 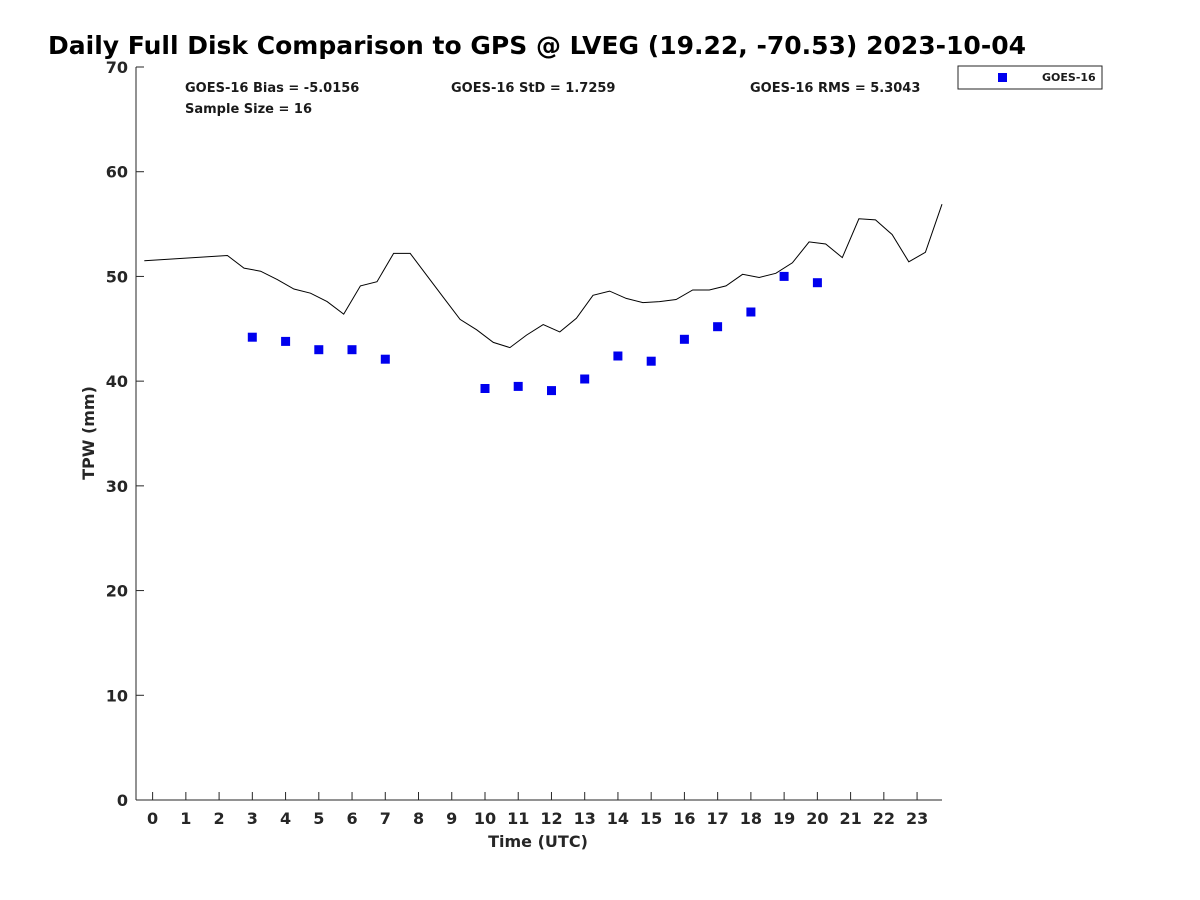 What do you see at coordinates (418, 818) in the screenshot?
I see `x-tick-label: 8` at bounding box center [418, 818].